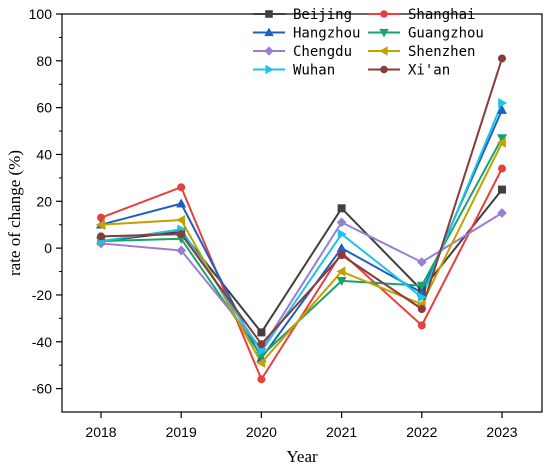  Describe the element at coordinates (41, 14) in the screenshot. I see `y-tick-label: 100` at that location.